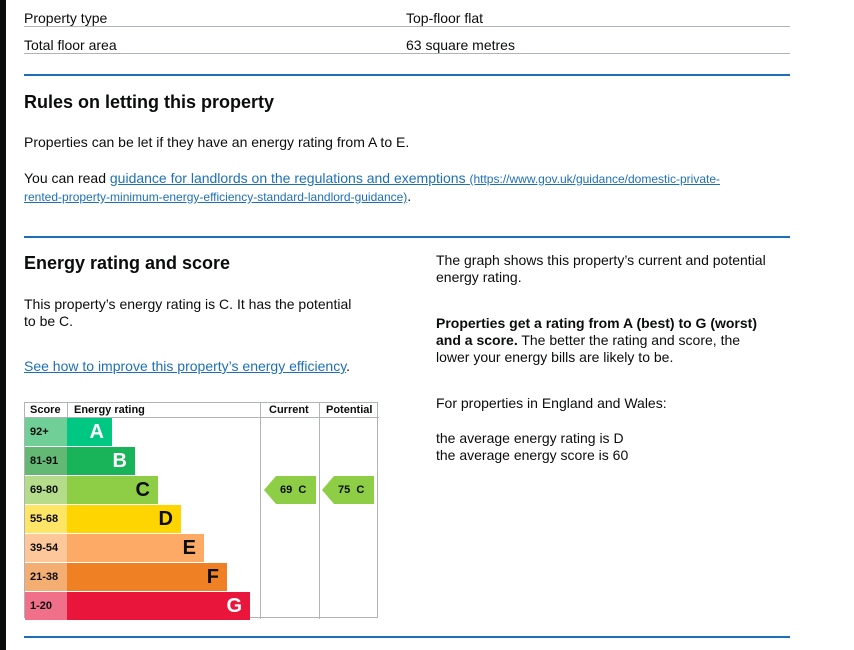 Image resolution: width=854 pixels, height=650 pixels. Describe the element at coordinates (70, 45) in the screenshot. I see `summary-key: Total floor area` at that location.